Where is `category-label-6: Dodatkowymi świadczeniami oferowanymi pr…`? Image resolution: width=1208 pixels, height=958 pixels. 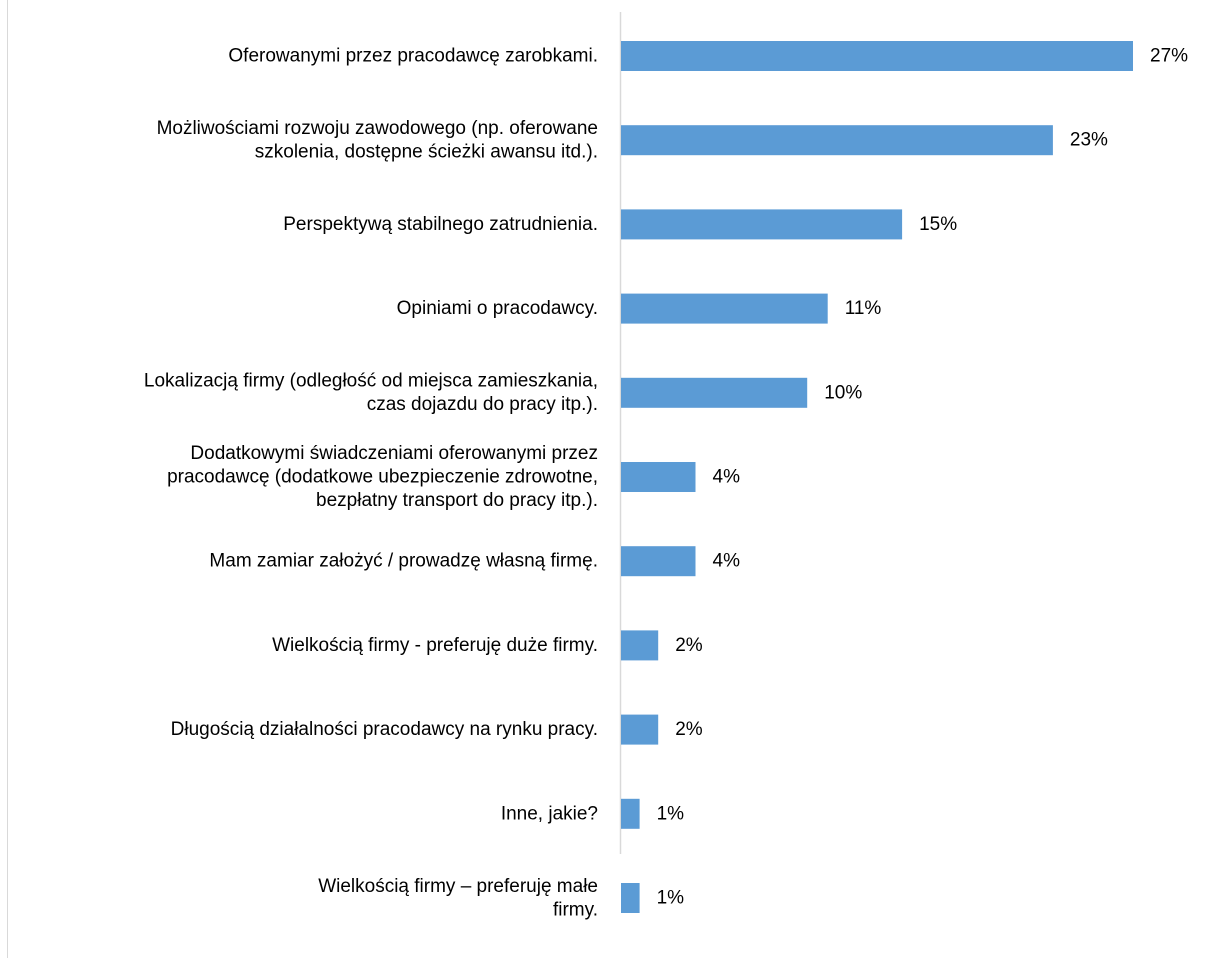 category-label-6: Dodatkowymi świadczeniami oferowanymi pr… is located at coordinates (382, 477).